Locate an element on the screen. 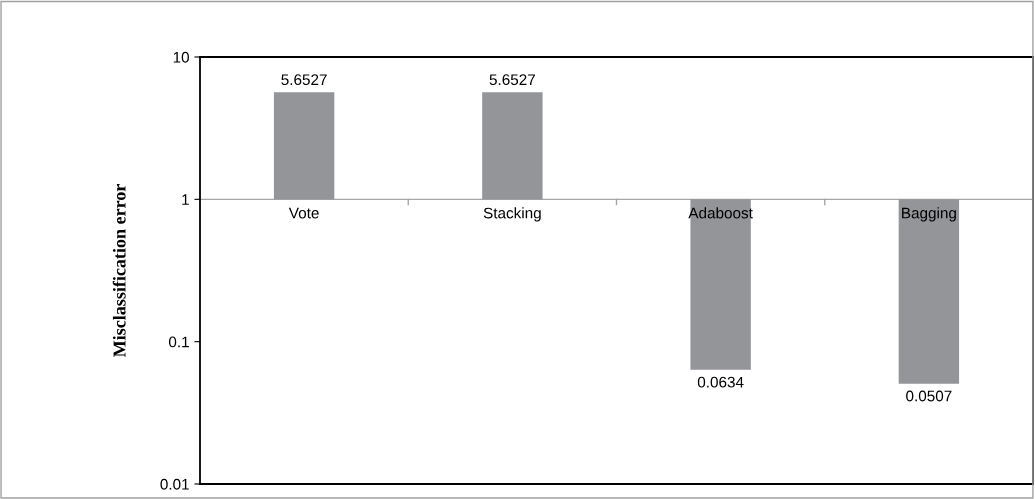 This screenshot has width=1035, height=499. y-tick-label: 10 is located at coordinates (181, 57).